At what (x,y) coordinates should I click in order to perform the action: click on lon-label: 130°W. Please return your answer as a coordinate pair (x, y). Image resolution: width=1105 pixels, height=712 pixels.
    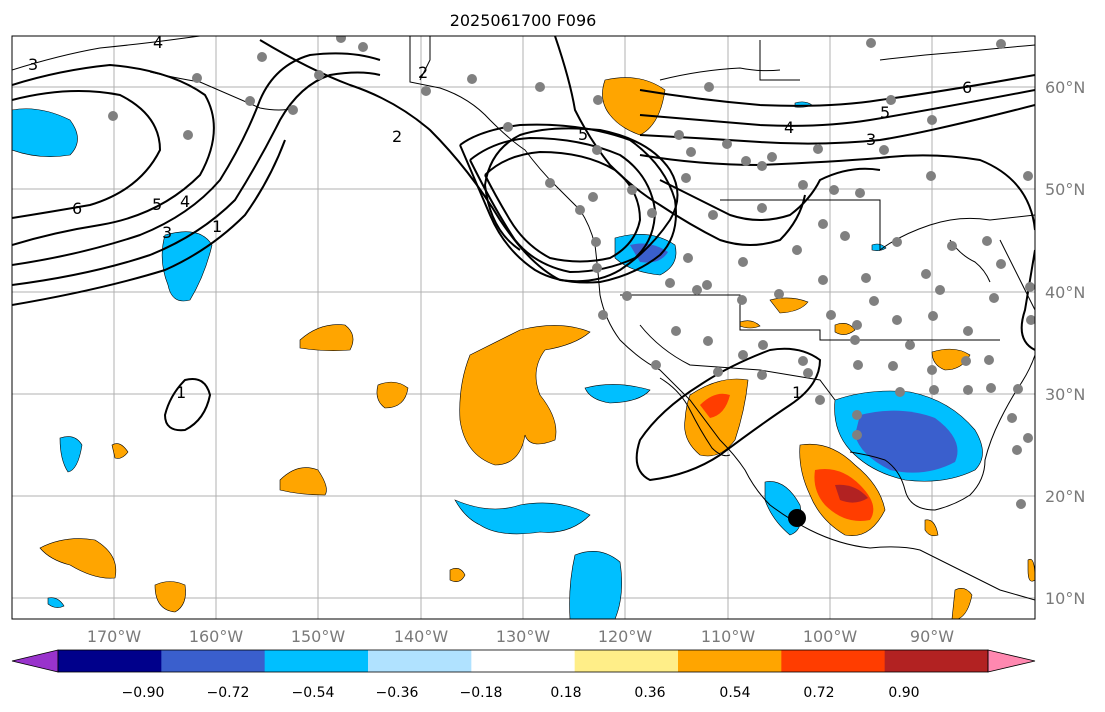
    Looking at the image, I should click on (523, 636).